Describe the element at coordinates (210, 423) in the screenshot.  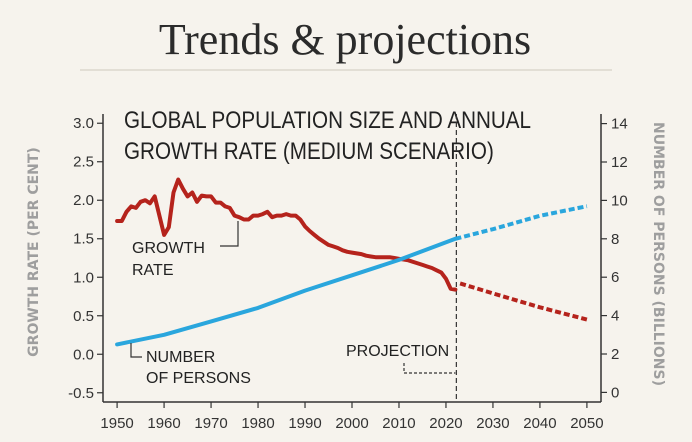
I see `x-tick-label: 1970` at that location.